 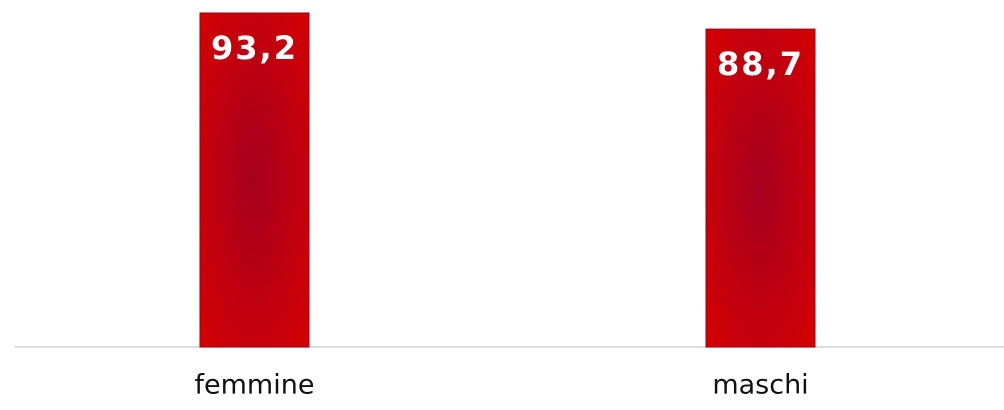 I want to click on data-label: 93,2, so click(x=254, y=48).